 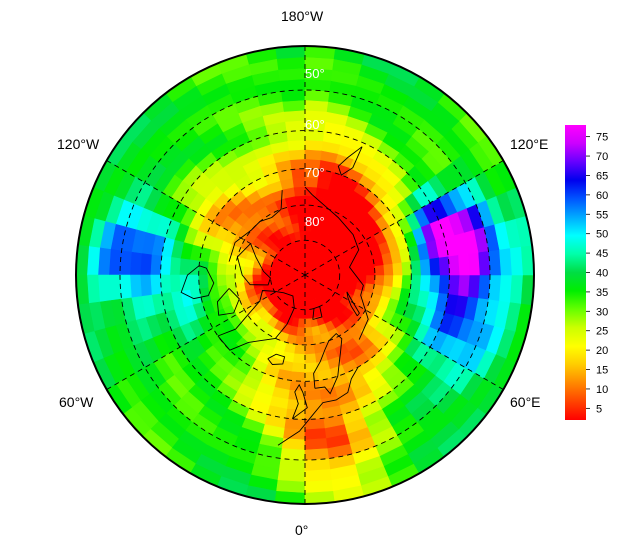 I want to click on colorbar: 75 70 65 60 55 50 45 40 35 30 25 20 15 10 5, so click(x=586, y=272).